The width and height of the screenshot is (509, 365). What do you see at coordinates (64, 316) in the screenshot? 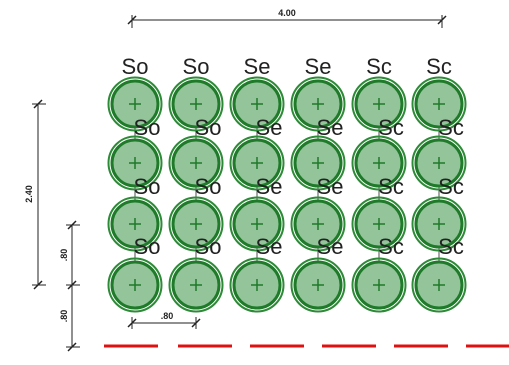
I see `left-edge-label: .80` at bounding box center [64, 316].